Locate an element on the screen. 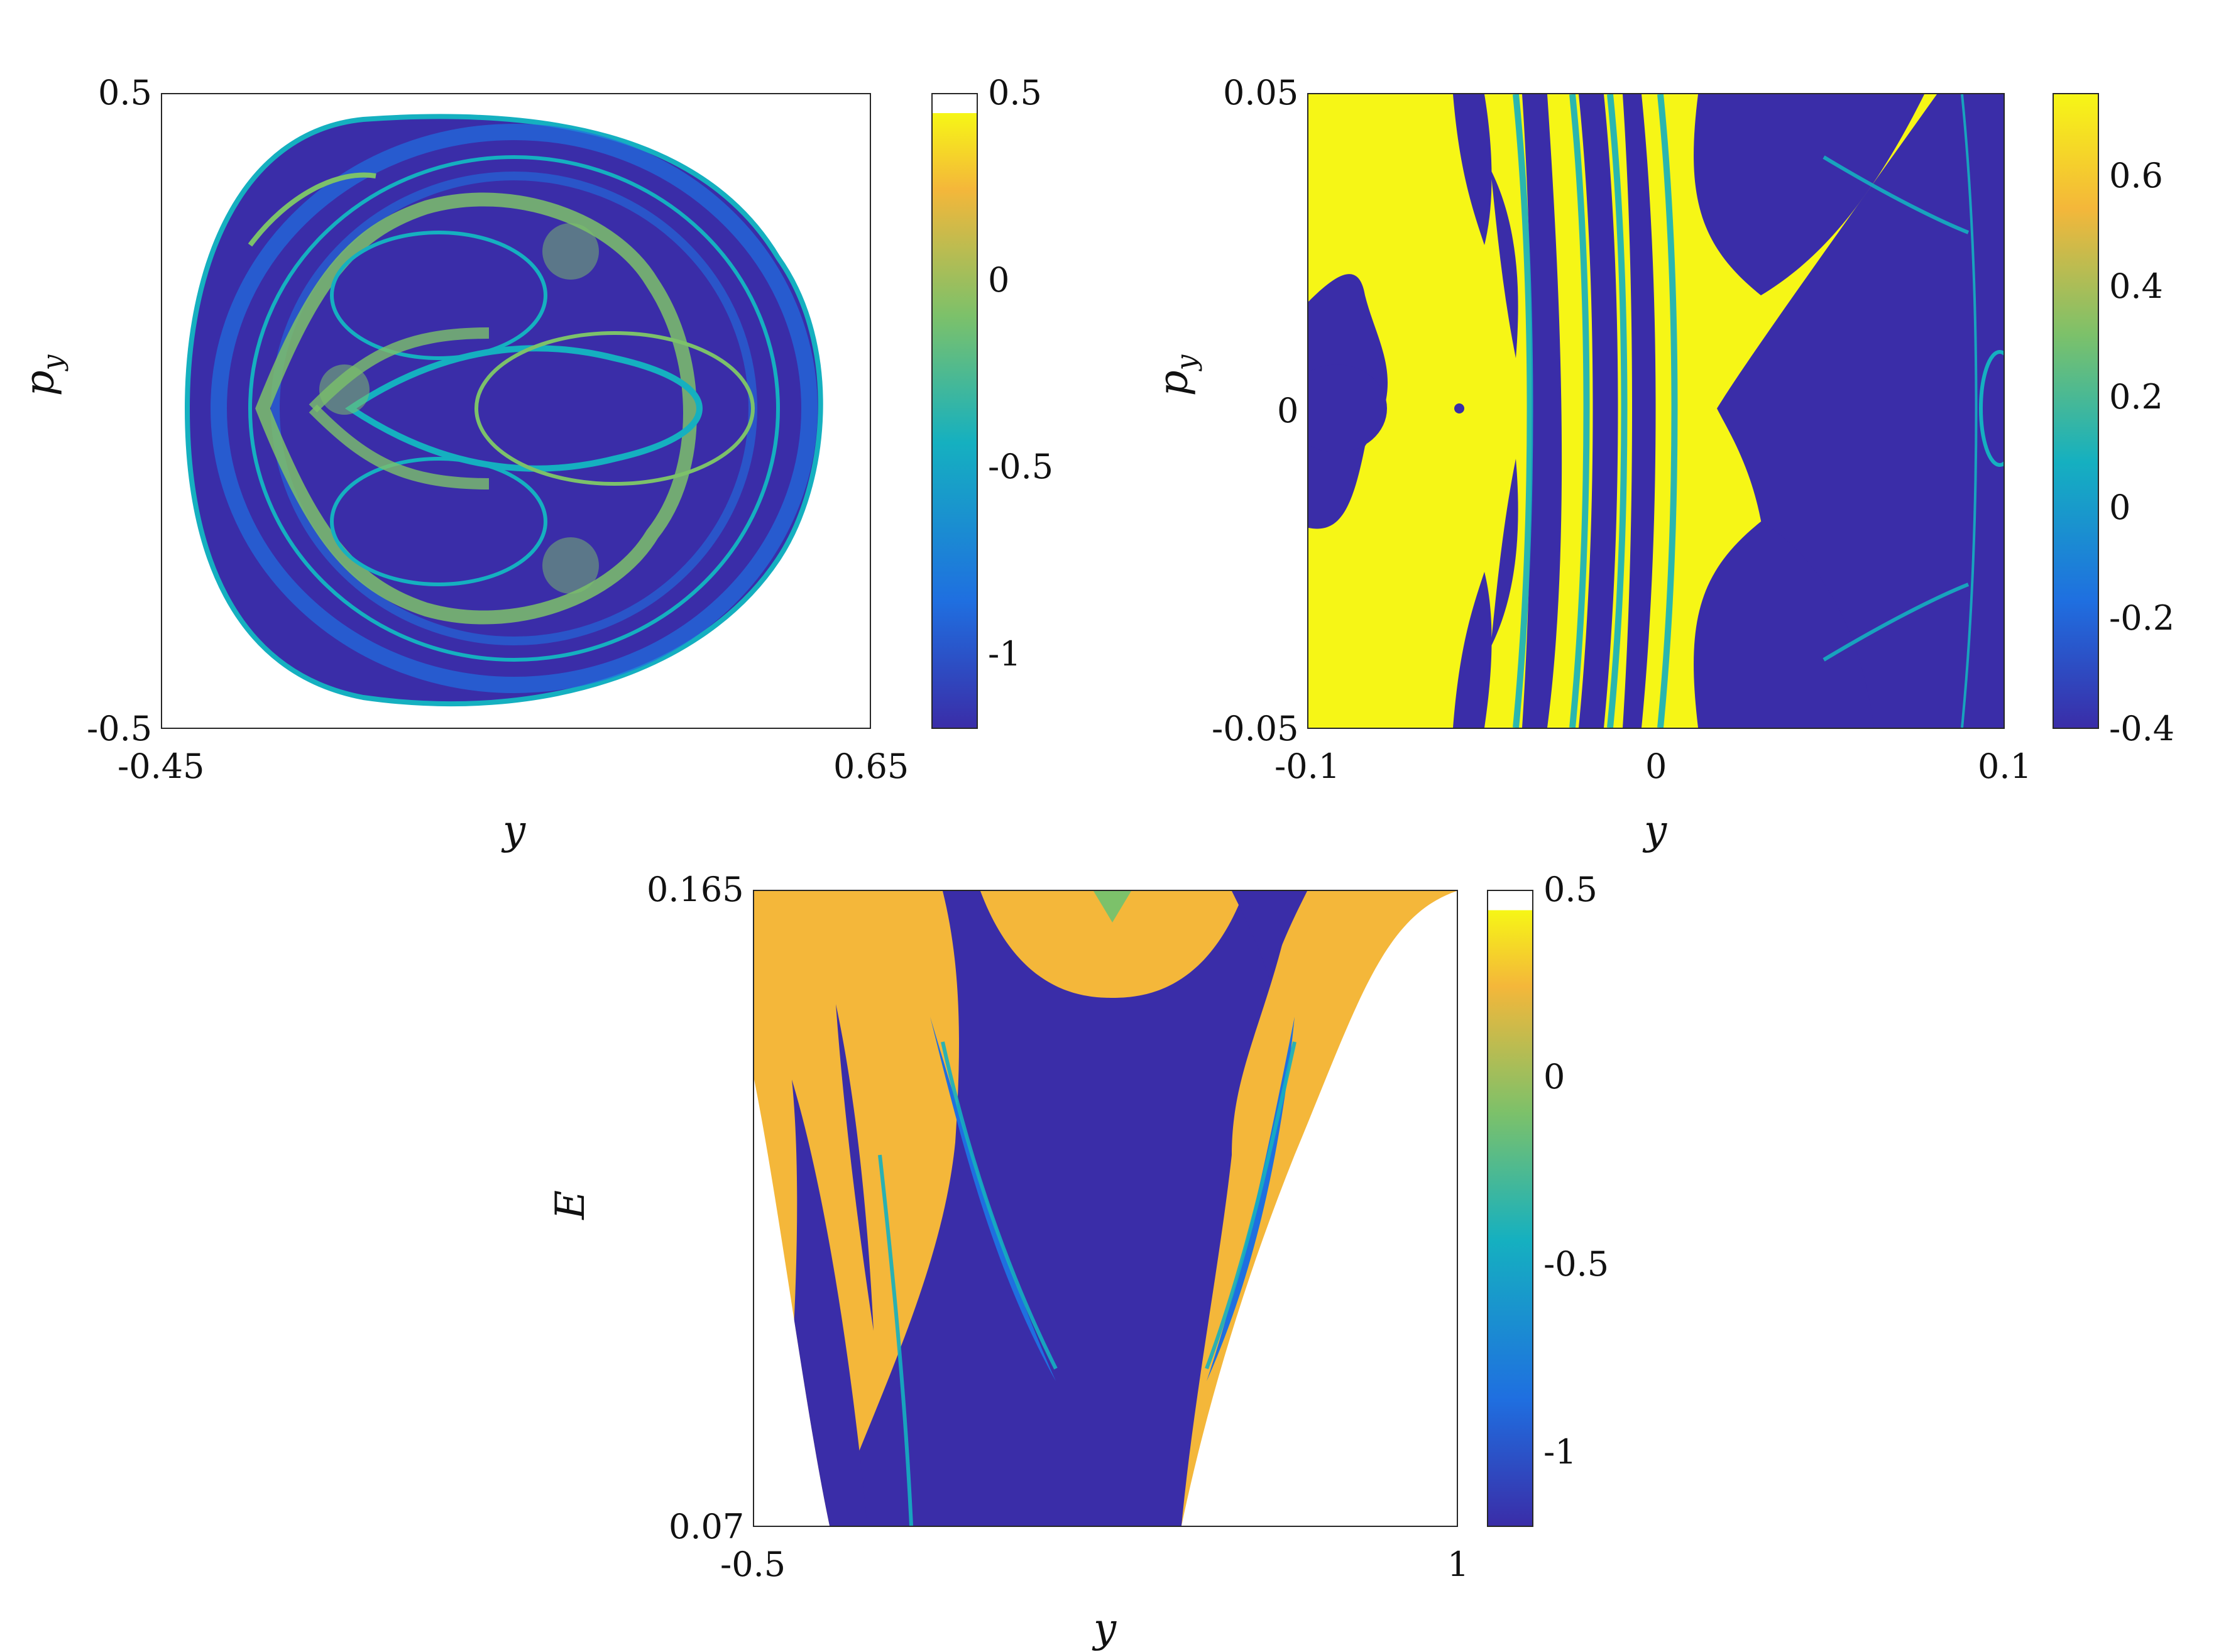  heatmap-3-svg is located at coordinates (1105, 1208).